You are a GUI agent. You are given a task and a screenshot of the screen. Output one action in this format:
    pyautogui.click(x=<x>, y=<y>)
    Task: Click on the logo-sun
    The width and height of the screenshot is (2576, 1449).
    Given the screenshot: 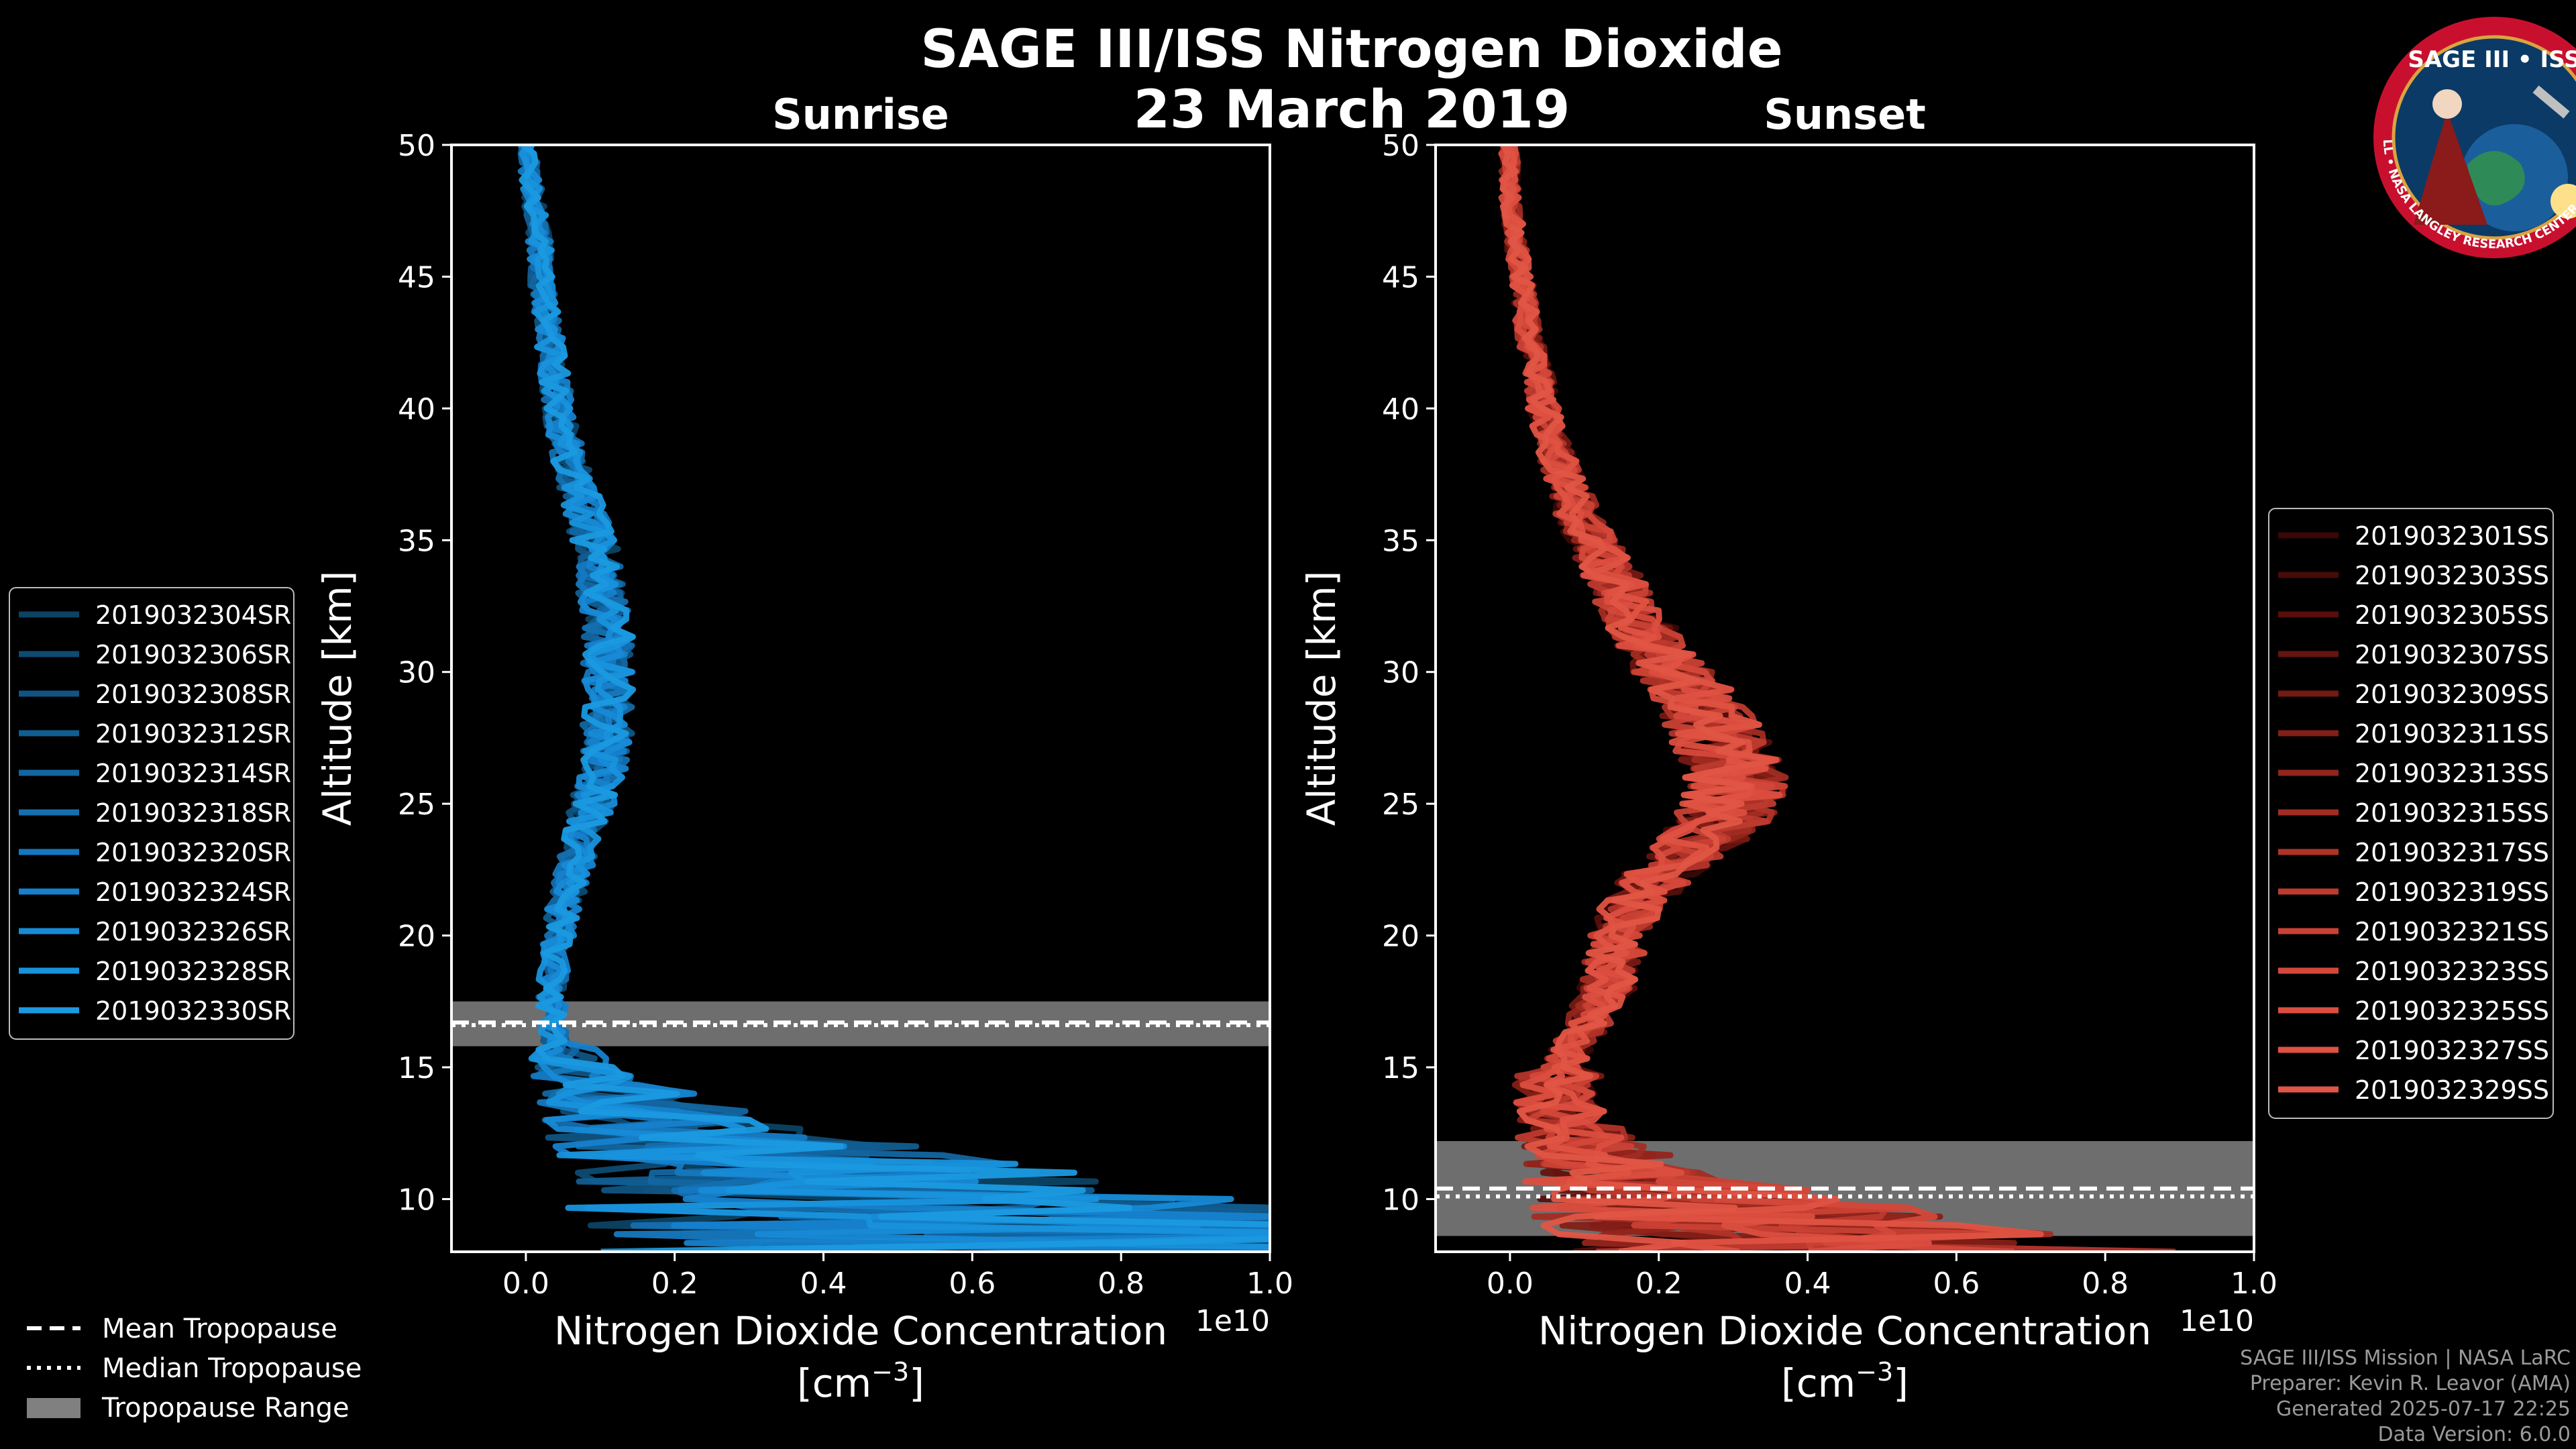 What is the action you would take?
    pyautogui.click(x=2563, y=201)
    